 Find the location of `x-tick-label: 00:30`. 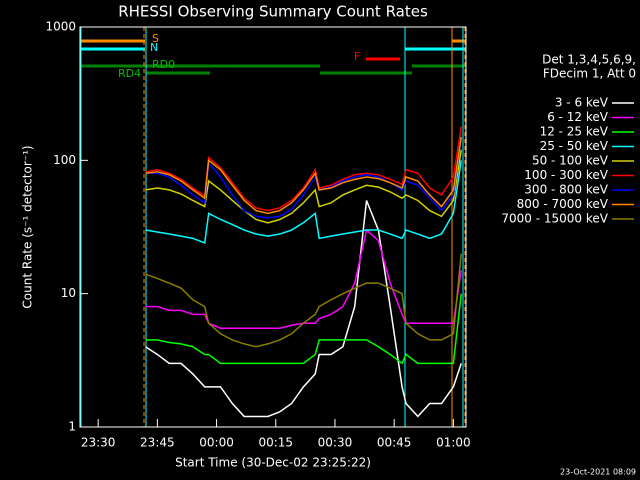

x-tick-label: 00:30 is located at coordinates (335, 443).